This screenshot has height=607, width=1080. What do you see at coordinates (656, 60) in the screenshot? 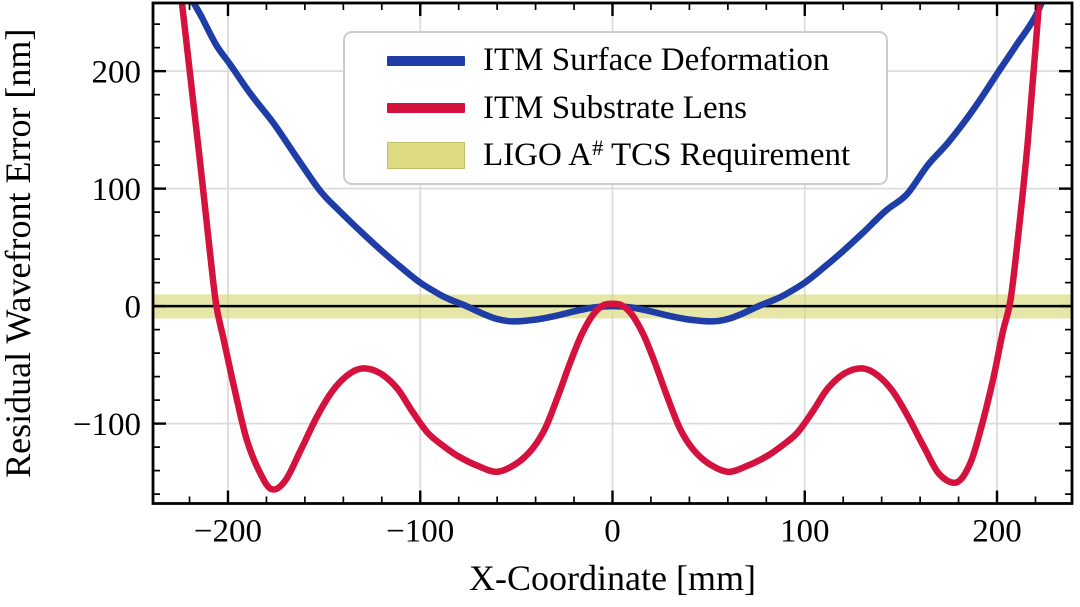
I see `legend-label-surface-deformation: ITM Surface Deformation` at bounding box center [656, 60].